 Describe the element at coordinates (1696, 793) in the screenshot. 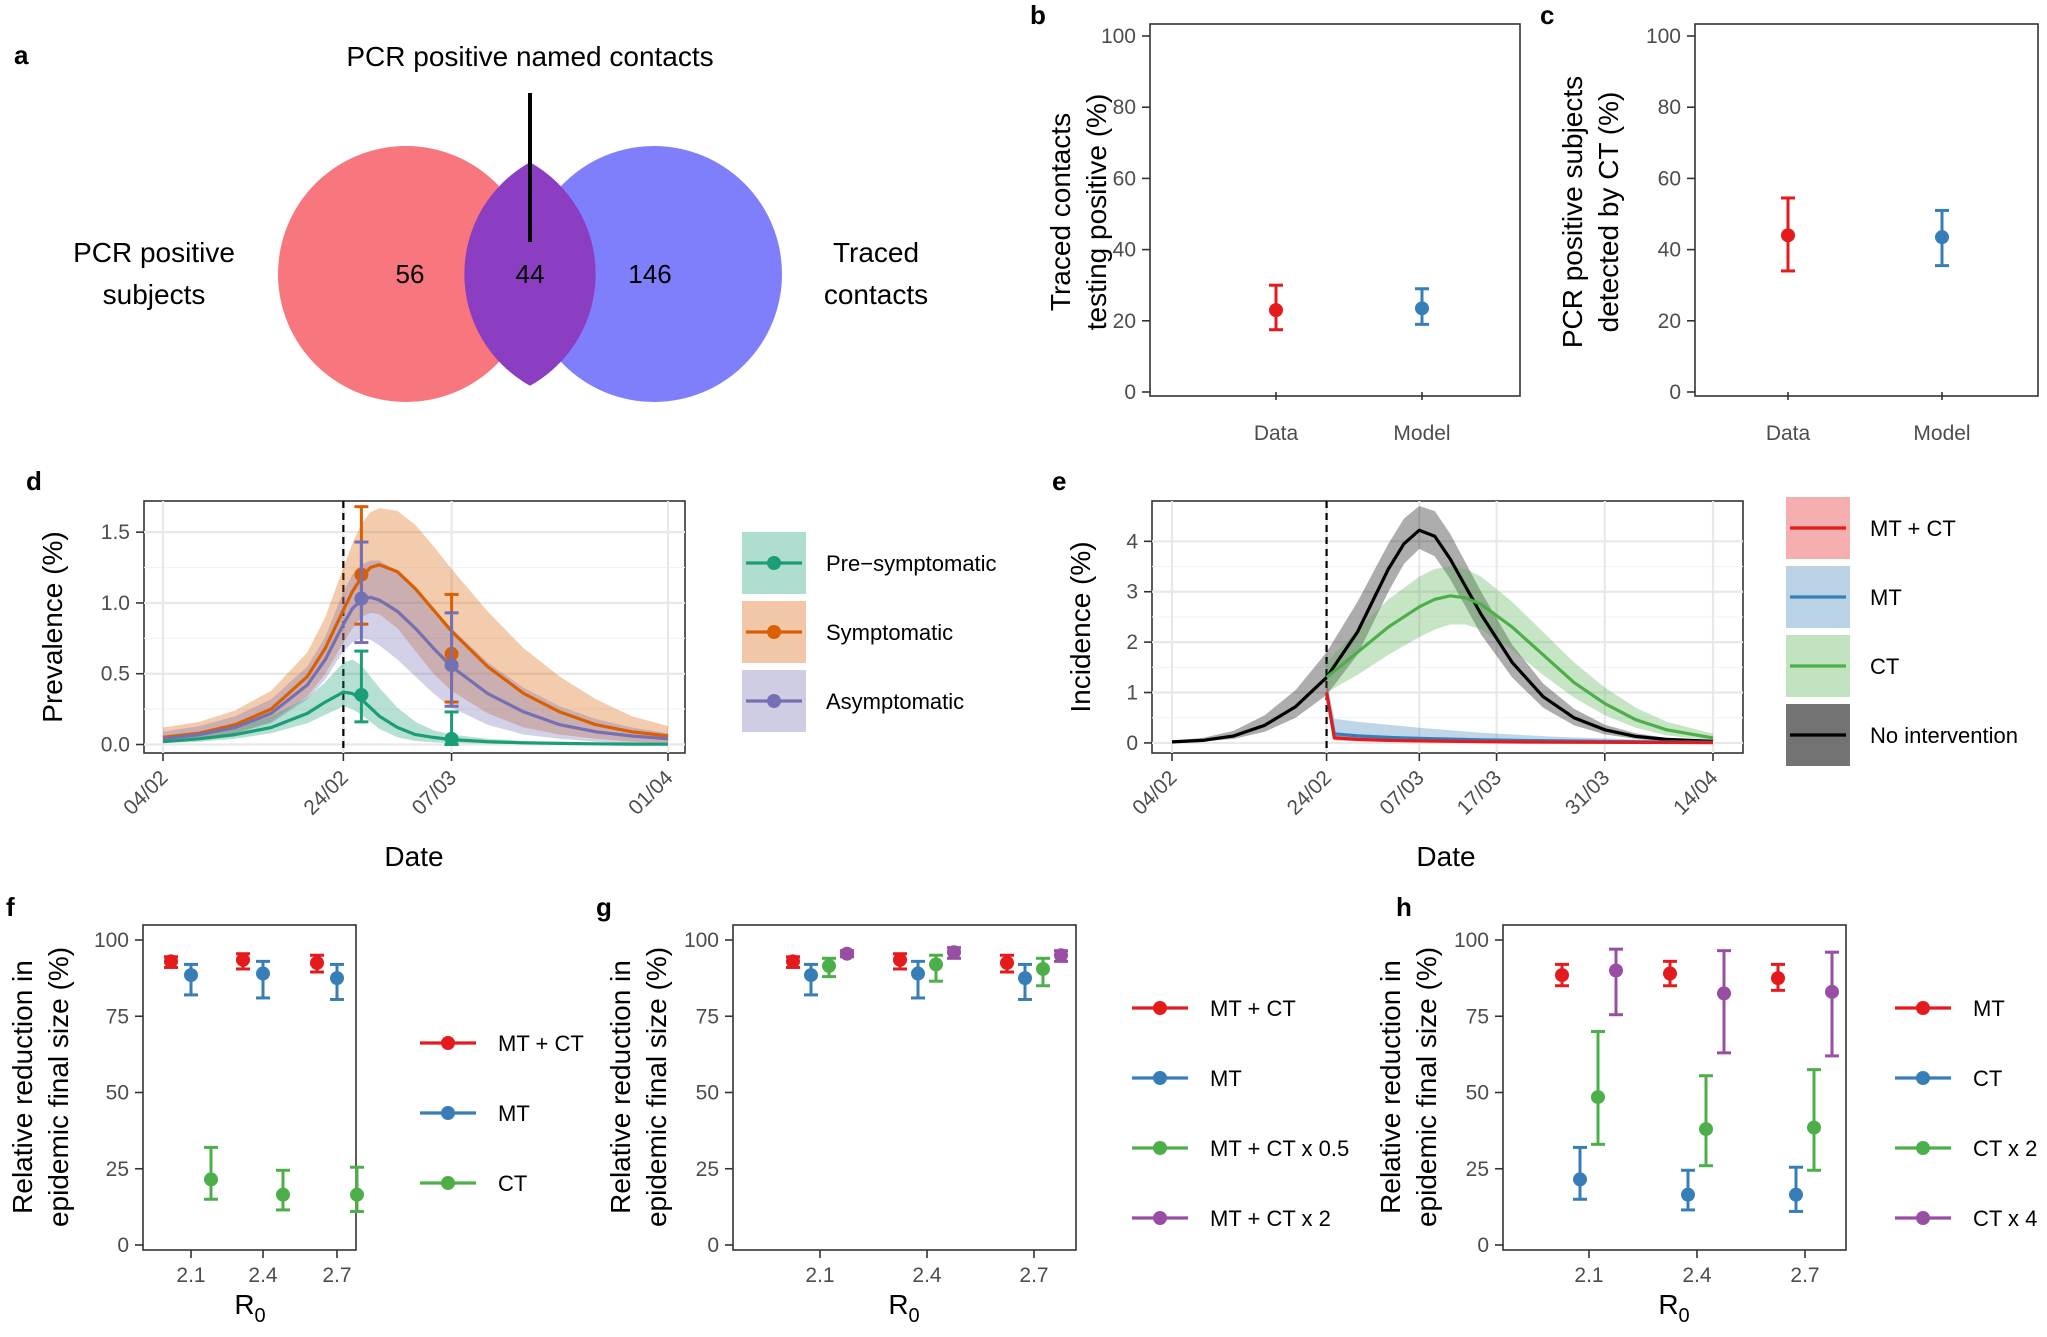

I see `e-xtick-label-14-04: 14/04` at that location.